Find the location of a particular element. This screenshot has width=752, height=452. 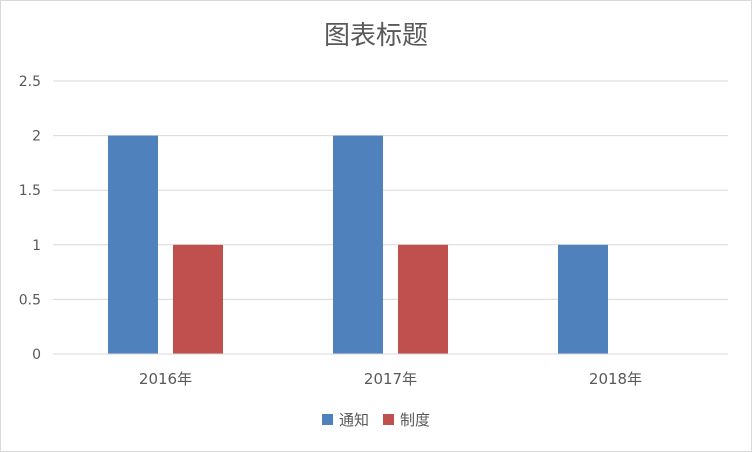

legend-label-series-1: 制度 is located at coordinates (415, 420).